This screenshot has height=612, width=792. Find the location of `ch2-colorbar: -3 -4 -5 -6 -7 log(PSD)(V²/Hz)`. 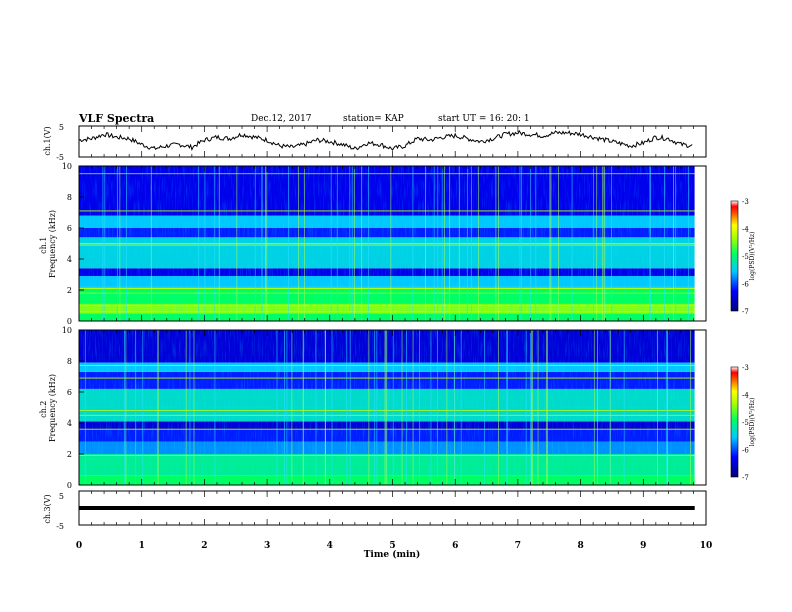

ch2-colorbar: -3 -4 -5 -6 -7 log(PSD)(V²/Hz) is located at coordinates (743, 423).